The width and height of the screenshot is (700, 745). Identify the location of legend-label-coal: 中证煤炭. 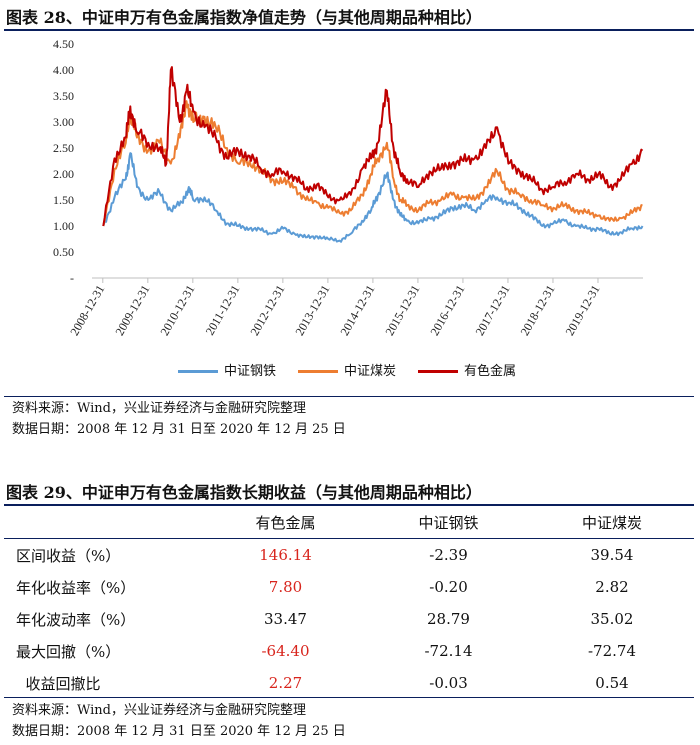
(370, 371).